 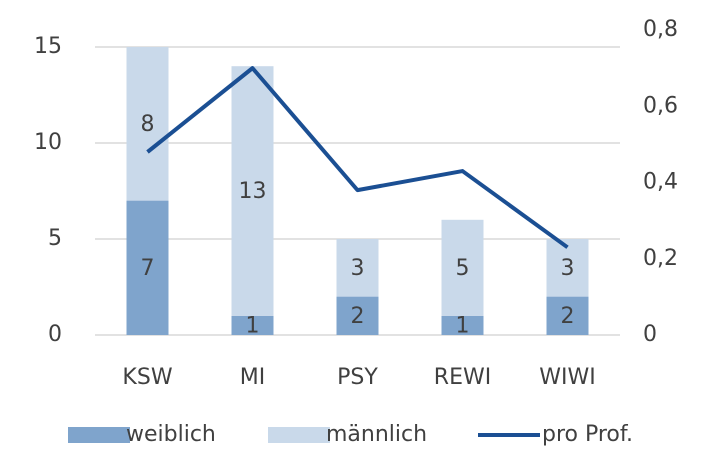 What do you see at coordinates (660, 105) in the screenshot?
I see `y2-tick-label: 0,6` at bounding box center [660, 105].